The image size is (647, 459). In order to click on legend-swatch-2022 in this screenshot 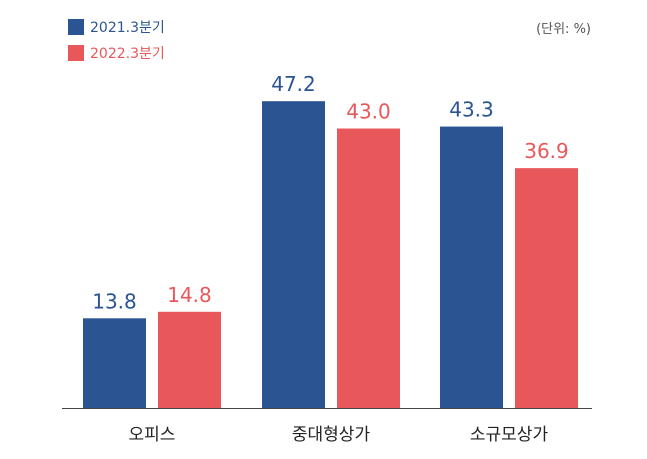, I will do `click(76, 53)`.